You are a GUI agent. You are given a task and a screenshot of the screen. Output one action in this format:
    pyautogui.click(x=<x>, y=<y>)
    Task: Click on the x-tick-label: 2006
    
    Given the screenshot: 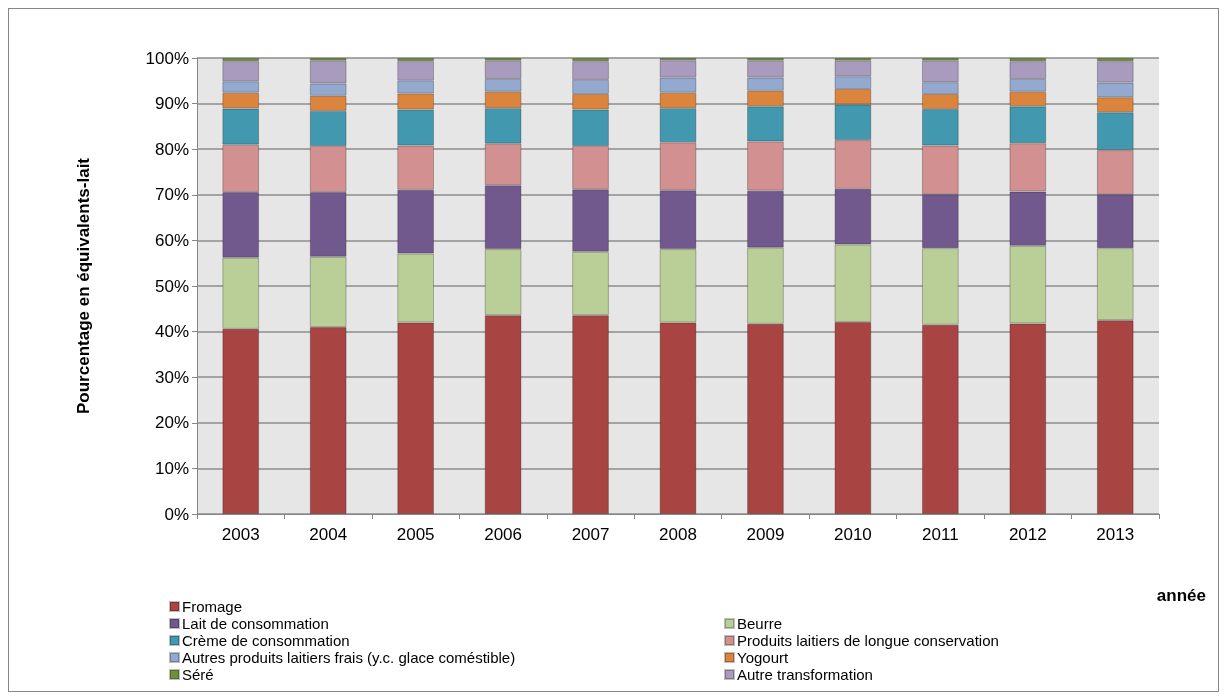 What is the action you would take?
    pyautogui.click(x=503, y=534)
    